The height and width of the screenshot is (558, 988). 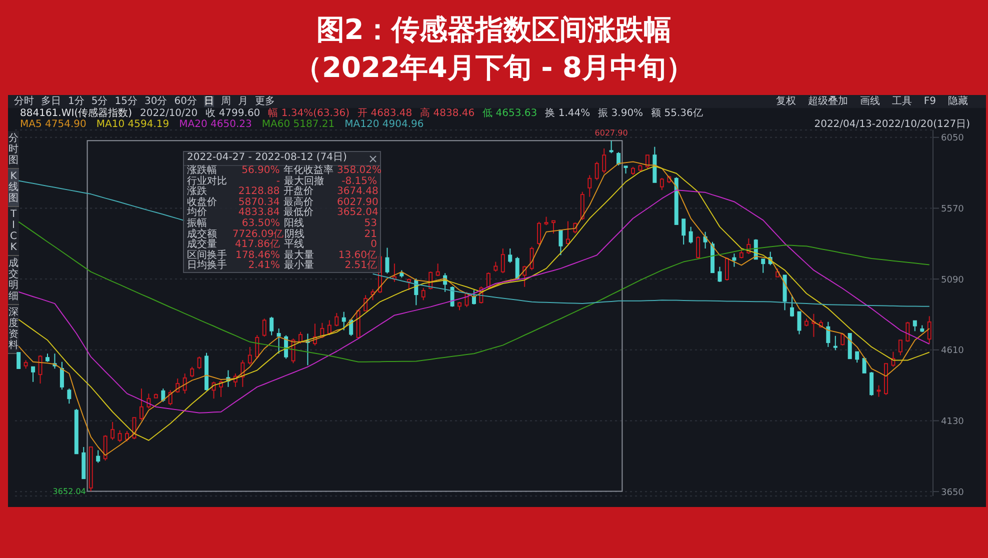 What do you see at coordinates (314, 124) in the screenshot?
I see `text: 5187.21` at bounding box center [314, 124].